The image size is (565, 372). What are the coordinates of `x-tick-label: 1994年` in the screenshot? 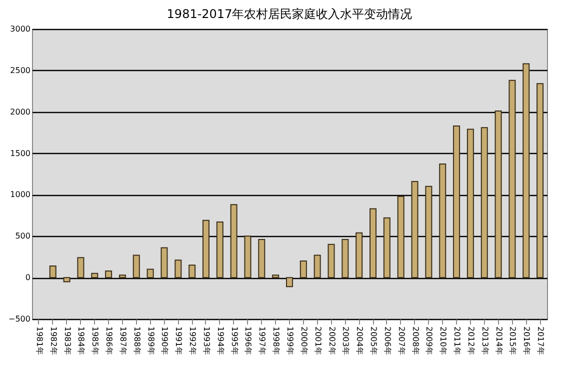 It's located at (220, 340).